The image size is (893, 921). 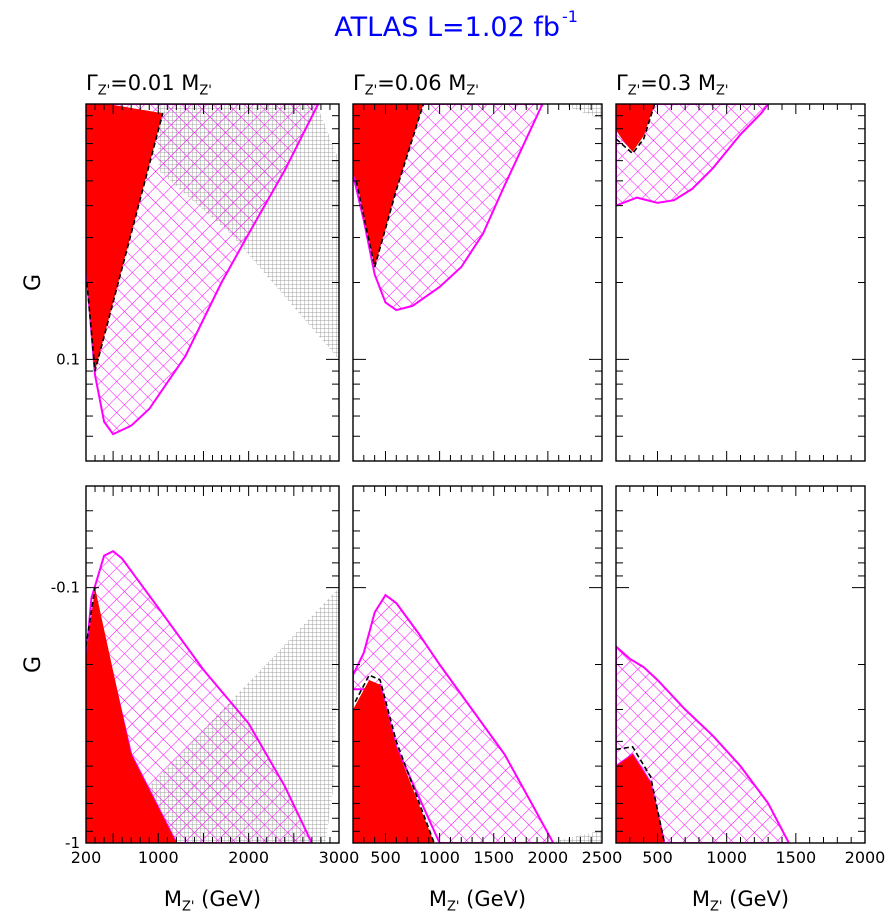 I want to click on x-tick-label: 200, so click(x=86, y=857).